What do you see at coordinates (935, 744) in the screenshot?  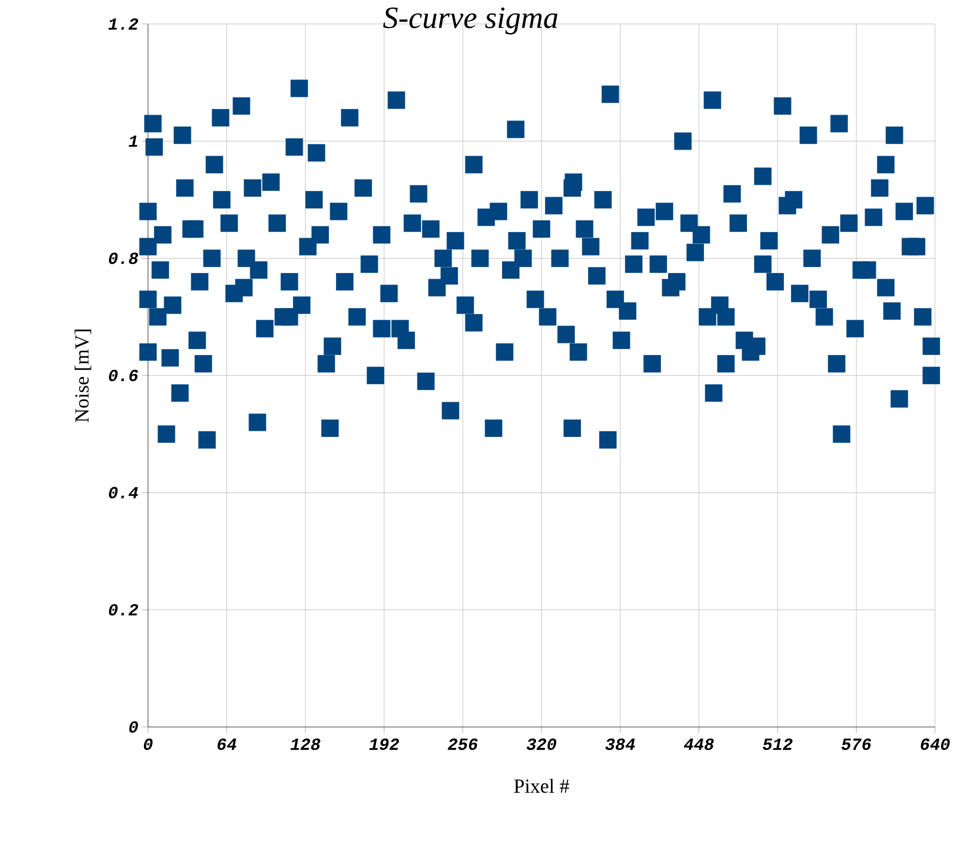 I see `x-tick-label: 640` at bounding box center [935, 744].